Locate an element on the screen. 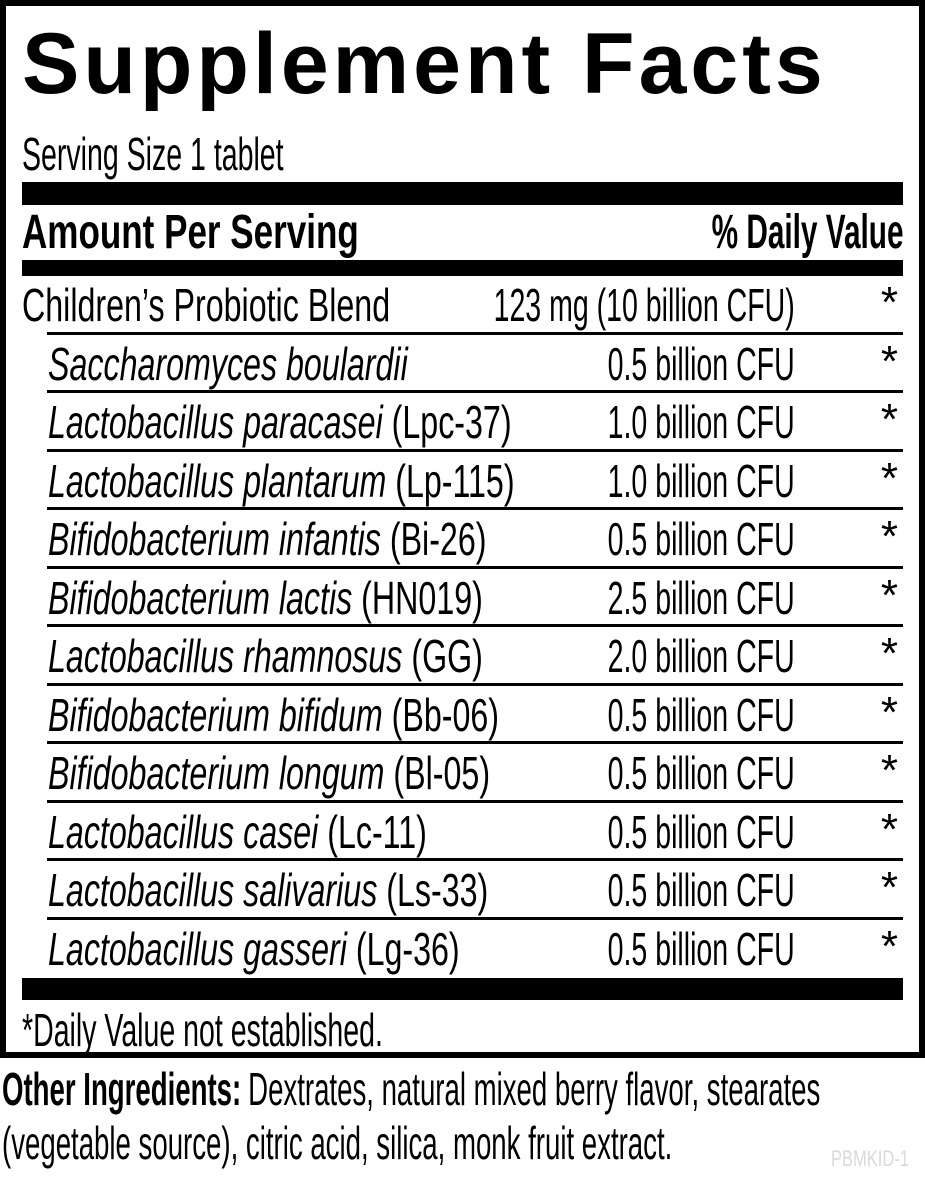 Image resolution: width=925 pixels, height=1200 pixels. ingredient-name: Lactobacillus rhamnosus (GG) is located at coordinates (265, 656).